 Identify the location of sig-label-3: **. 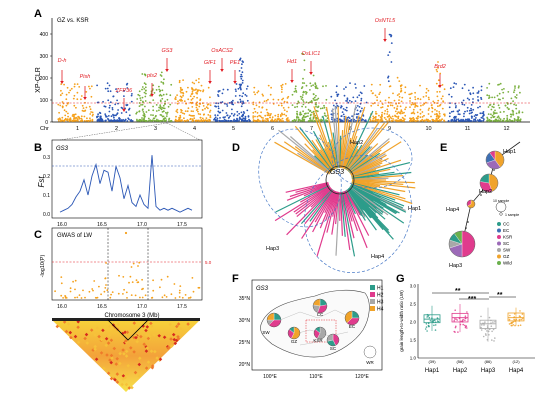
(500, 295).